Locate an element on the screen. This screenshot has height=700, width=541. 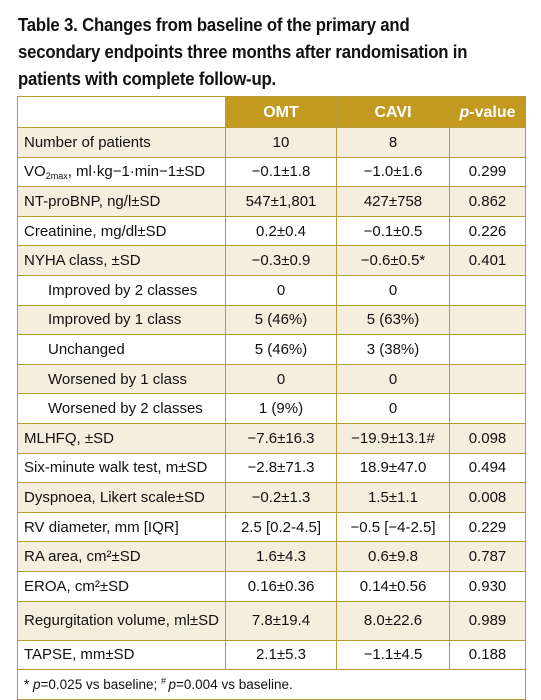
row-label: EROA, cm²±SD is located at coordinates (121, 586).